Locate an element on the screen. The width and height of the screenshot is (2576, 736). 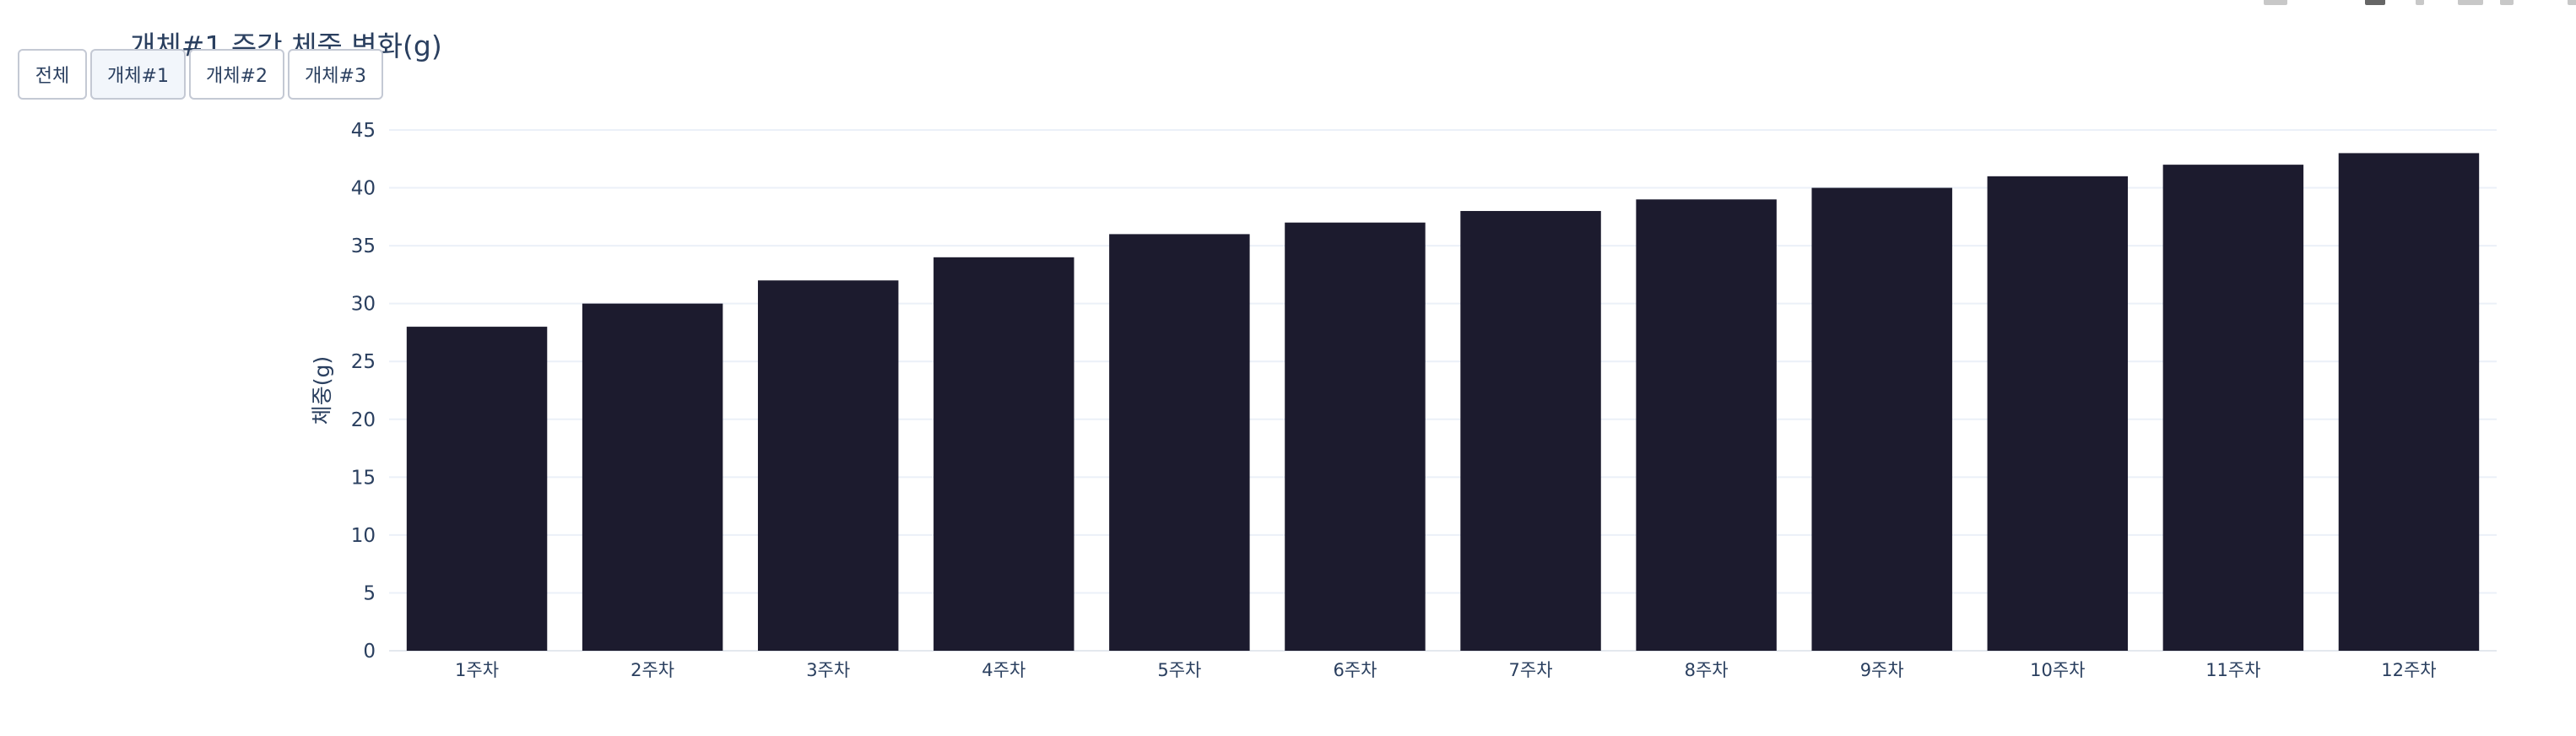
x-tick-label: 12주차 is located at coordinates (2408, 670).